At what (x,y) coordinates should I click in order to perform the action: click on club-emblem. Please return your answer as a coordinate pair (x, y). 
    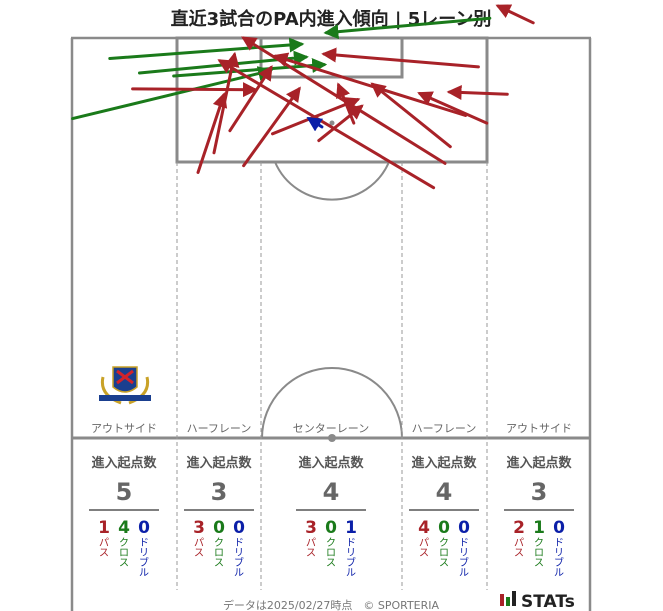
    Looking at the image, I should click on (125, 385).